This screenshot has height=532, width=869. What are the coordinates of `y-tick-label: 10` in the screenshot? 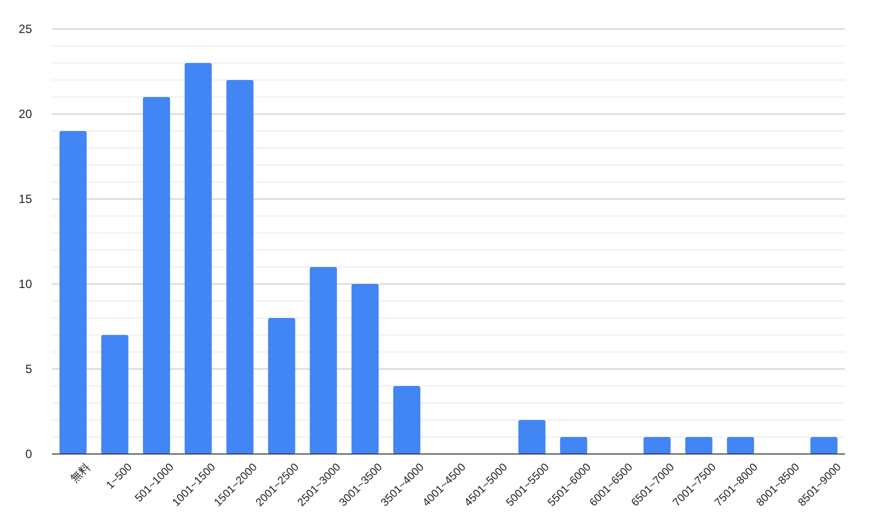 It's located at (25, 283).